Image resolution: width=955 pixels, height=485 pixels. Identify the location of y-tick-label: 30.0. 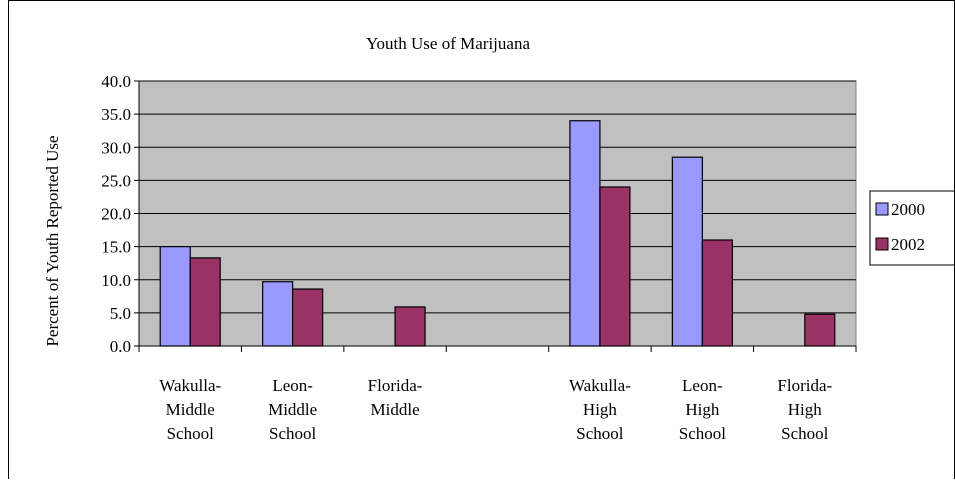
(116, 147).